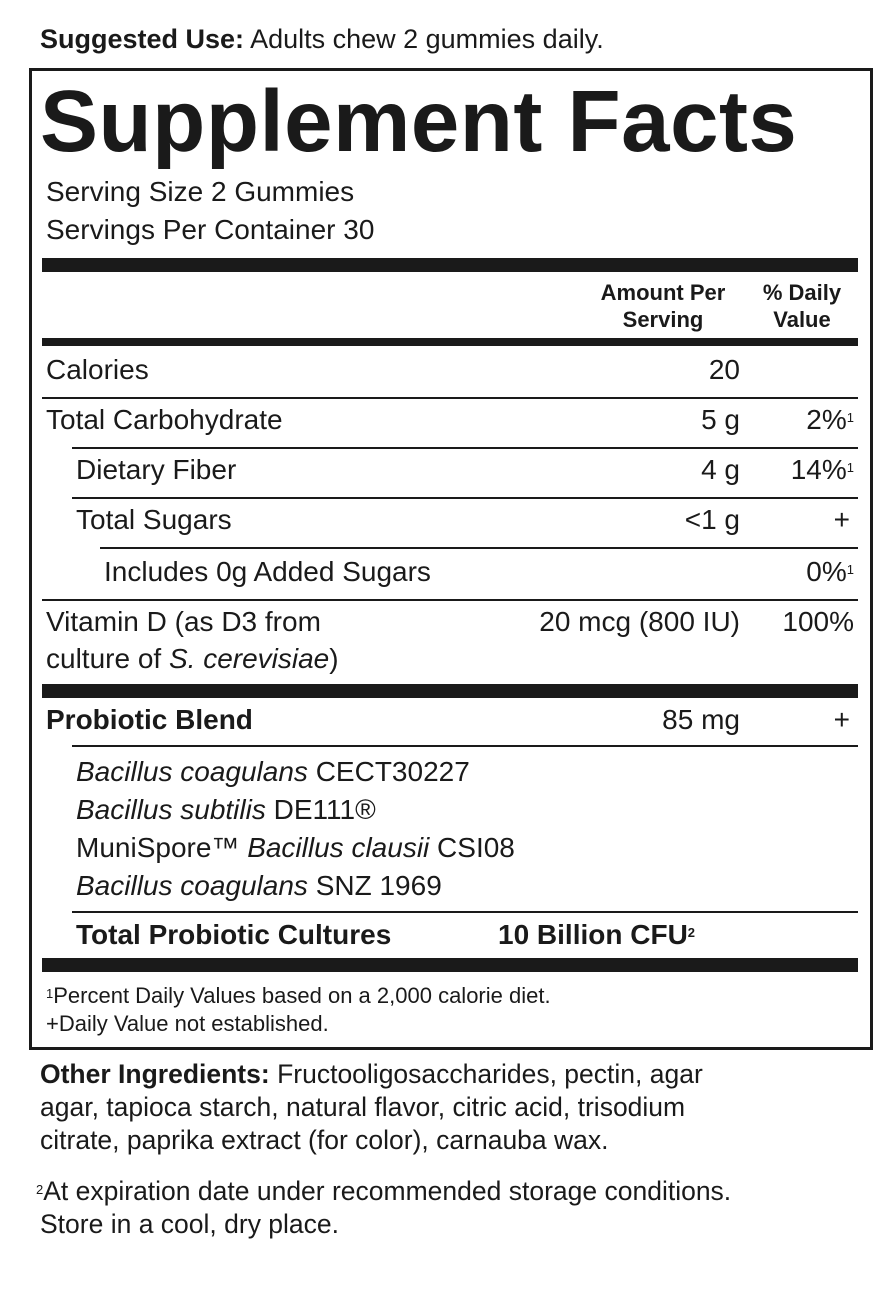 The width and height of the screenshot is (896, 1297). What do you see at coordinates (639, 621) in the screenshot?
I see `row-amount: 20 mcg (800 IU)` at bounding box center [639, 621].